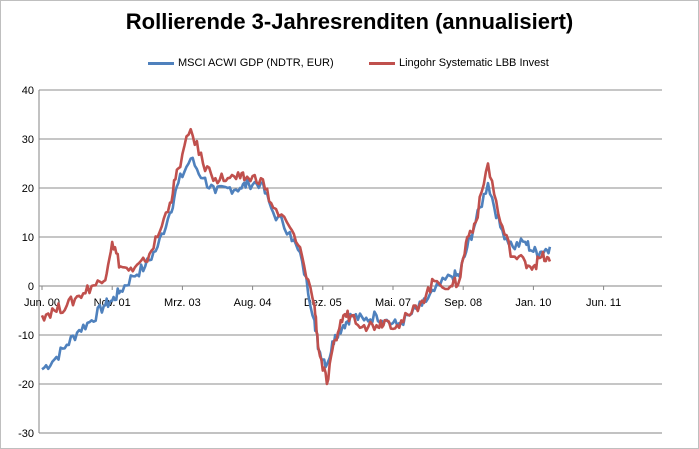  Describe the element at coordinates (182, 303) in the screenshot. I see `x-tick-label: Mrz. 03` at that location.